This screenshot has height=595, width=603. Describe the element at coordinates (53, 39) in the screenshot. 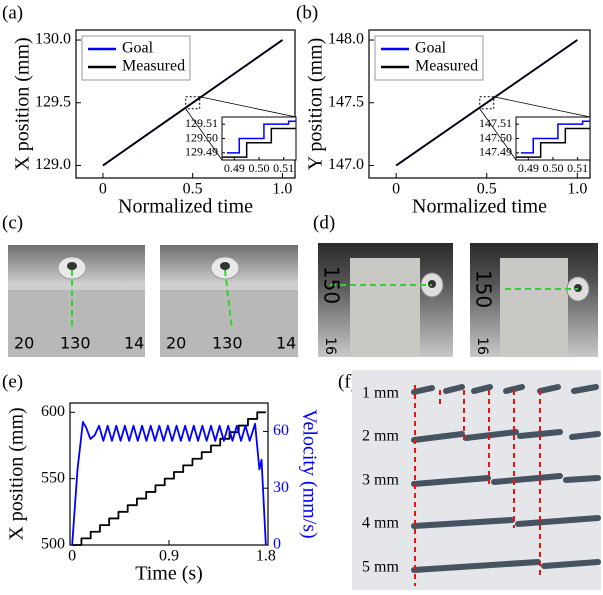

I see `y-tick-label: 130.0` at that location.